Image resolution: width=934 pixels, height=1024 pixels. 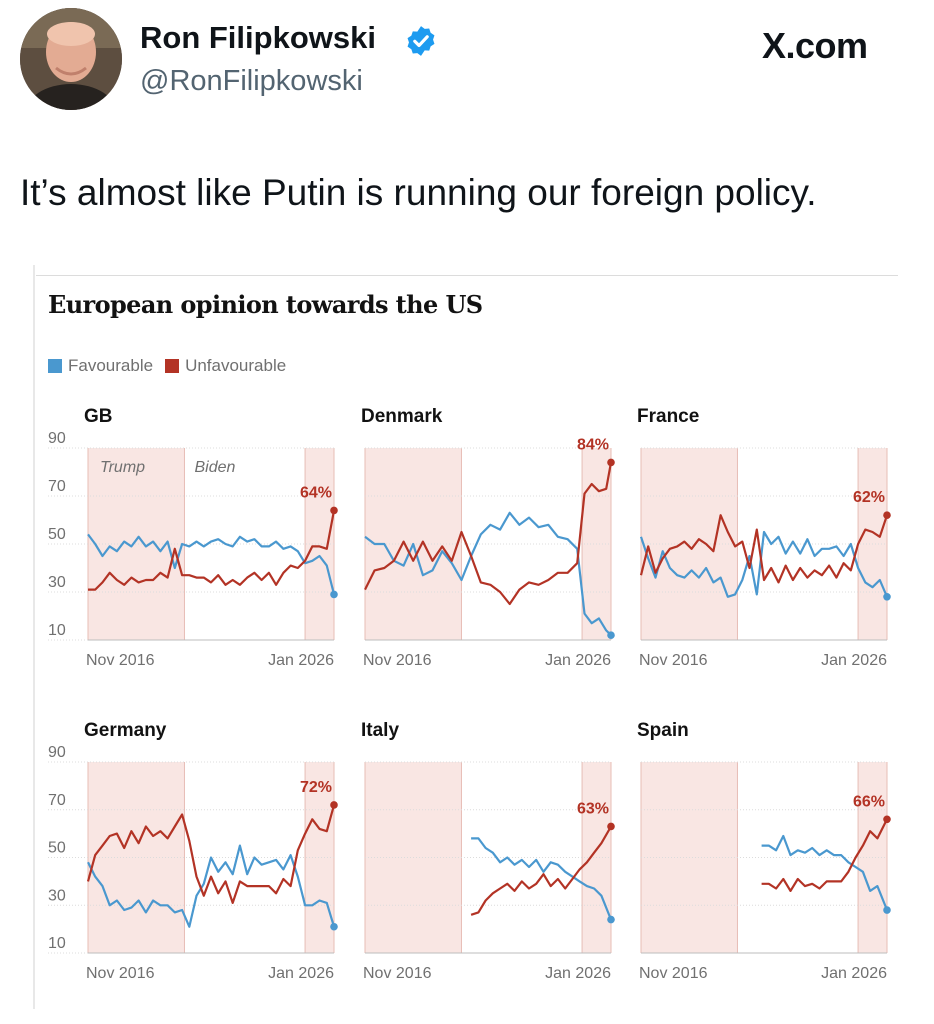 I want to click on gb-line-unfavourable, so click(x=212, y=550).